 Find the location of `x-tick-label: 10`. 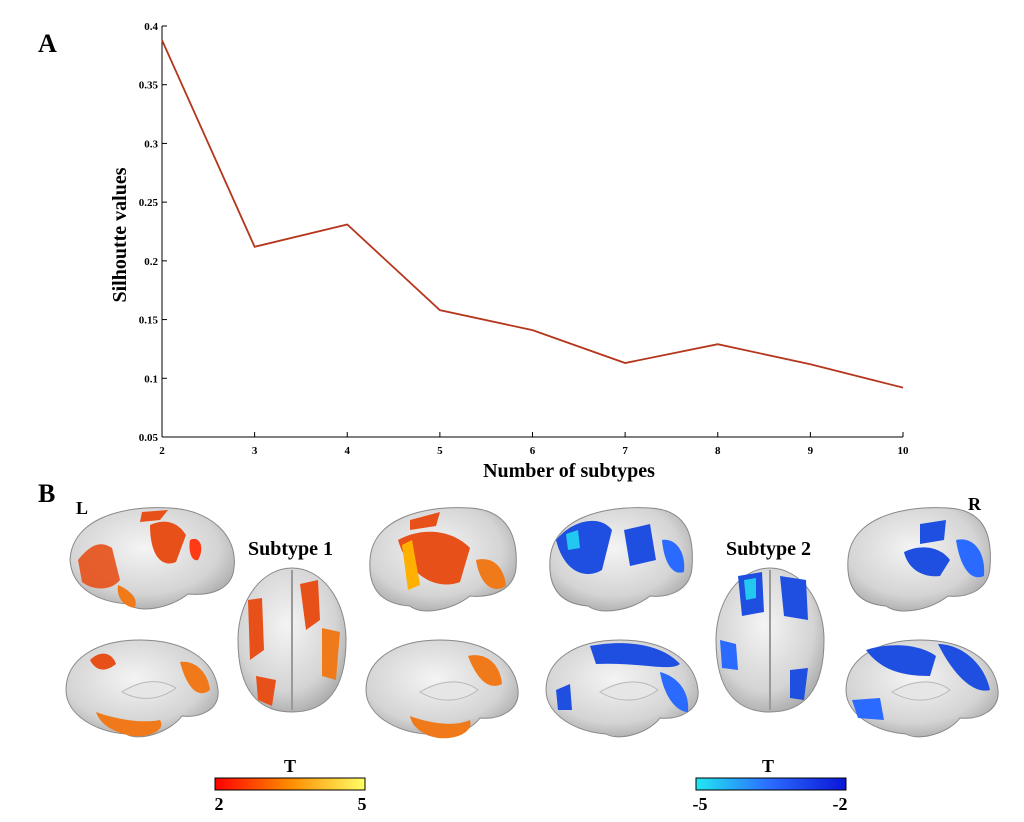

x-tick-label: 10 is located at coordinates (904, 451).